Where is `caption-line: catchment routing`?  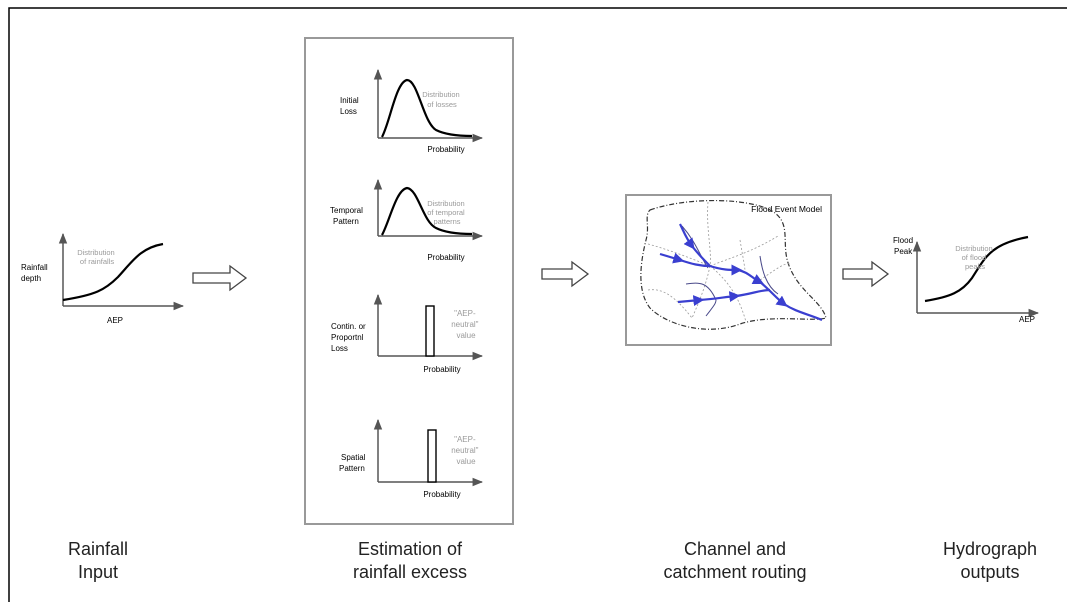 caption-line: catchment routing is located at coordinates (735, 572).